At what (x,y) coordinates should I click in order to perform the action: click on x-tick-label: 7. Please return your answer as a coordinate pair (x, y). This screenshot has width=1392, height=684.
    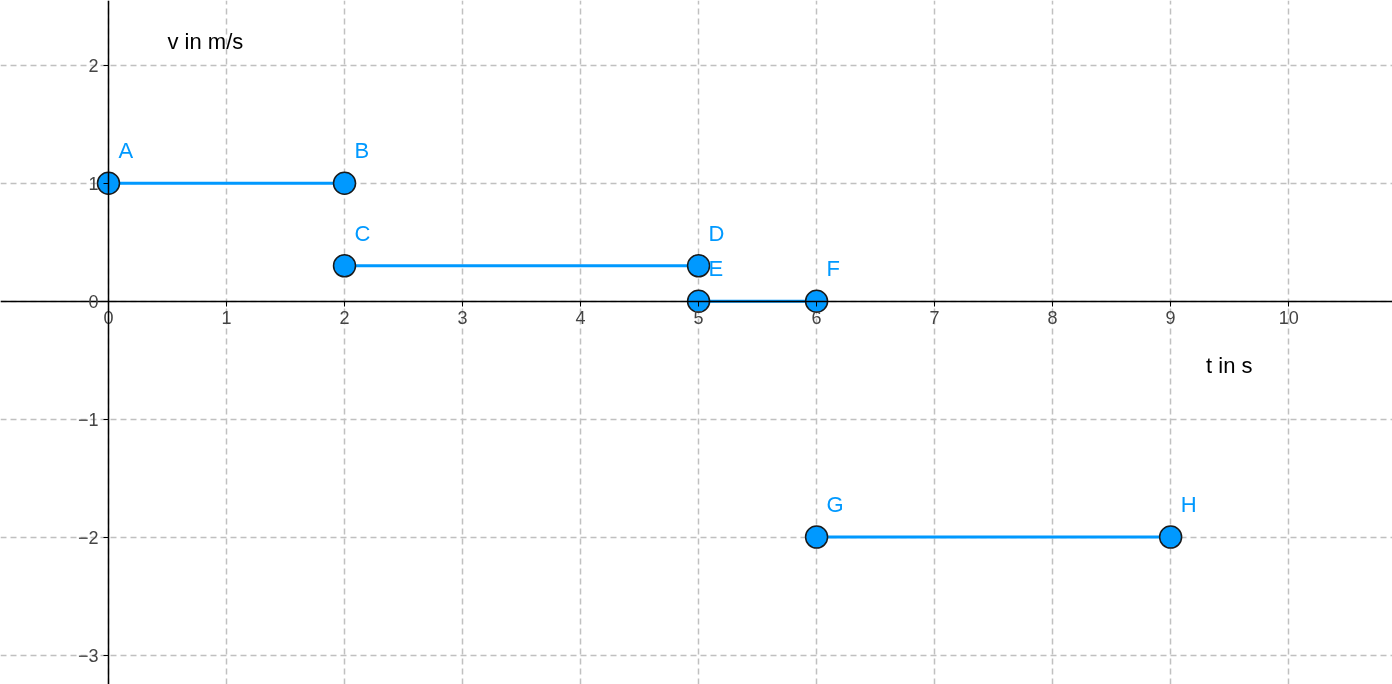
    Looking at the image, I should click on (934, 318).